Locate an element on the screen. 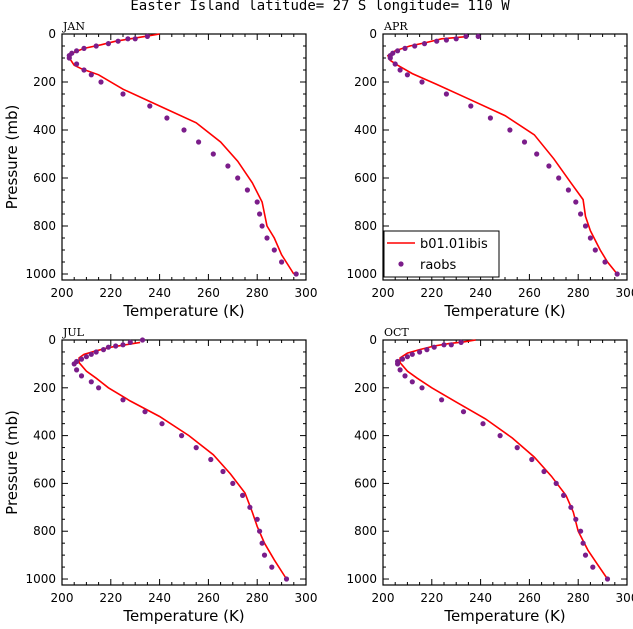  legend-label-model: b01.01ibis is located at coordinates (454, 244).